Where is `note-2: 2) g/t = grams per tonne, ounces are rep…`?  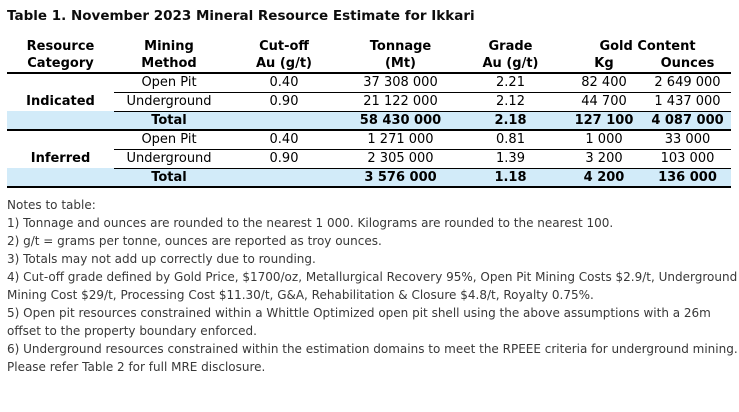
note-2: 2) g/t = grams per tonne, ounces are rep… is located at coordinates (194, 241).